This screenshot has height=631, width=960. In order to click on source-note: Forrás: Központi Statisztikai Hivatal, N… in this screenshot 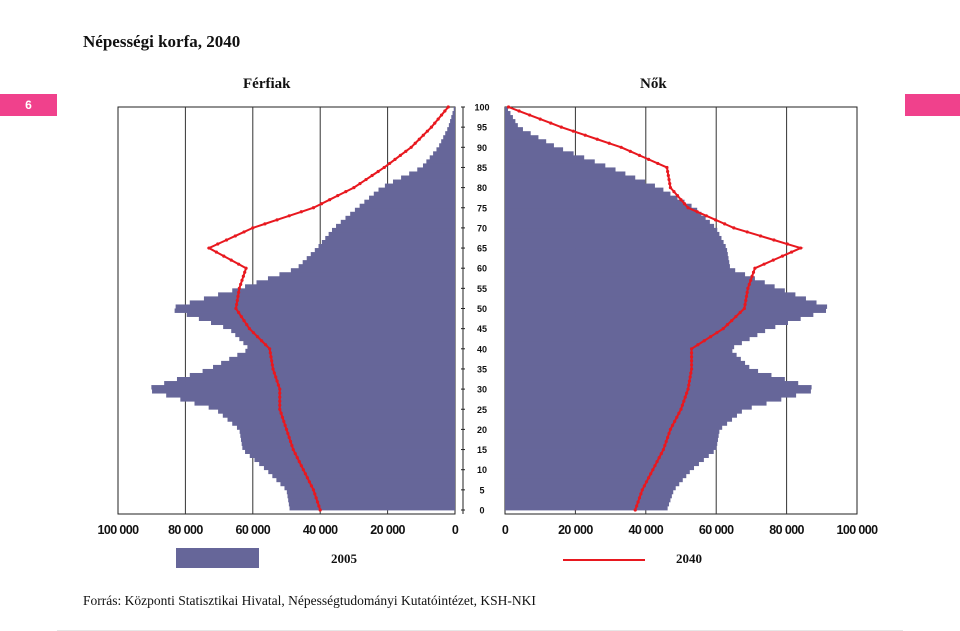, I will do `click(309, 600)`.